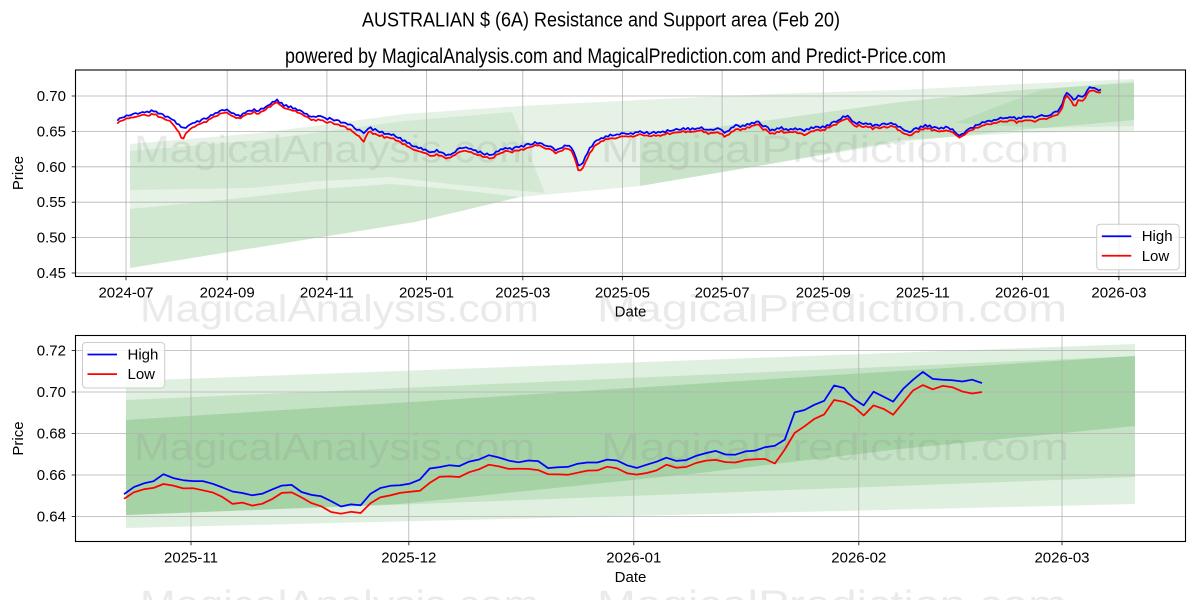  I want to click on svg-text: 0.55, so click(51, 202).